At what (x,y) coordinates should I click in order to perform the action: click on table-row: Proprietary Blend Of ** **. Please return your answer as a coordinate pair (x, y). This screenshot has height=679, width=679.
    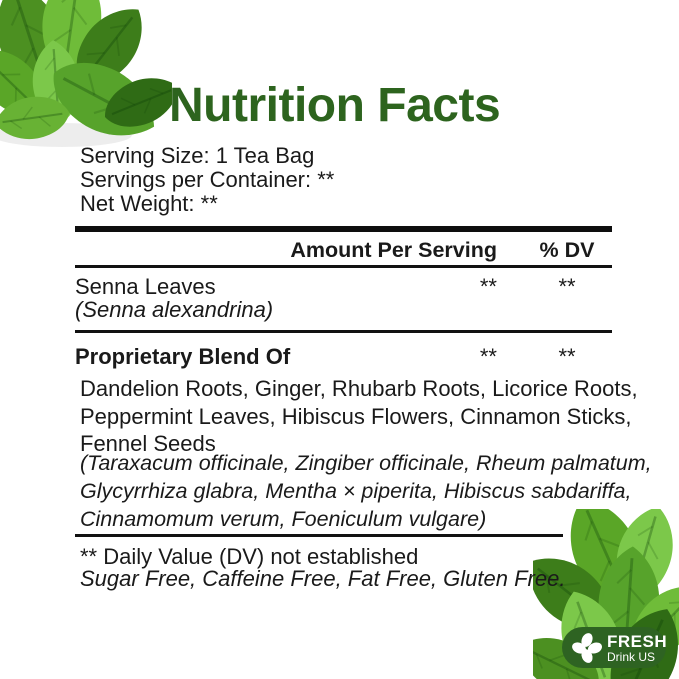
    Looking at the image, I should click on (343, 356).